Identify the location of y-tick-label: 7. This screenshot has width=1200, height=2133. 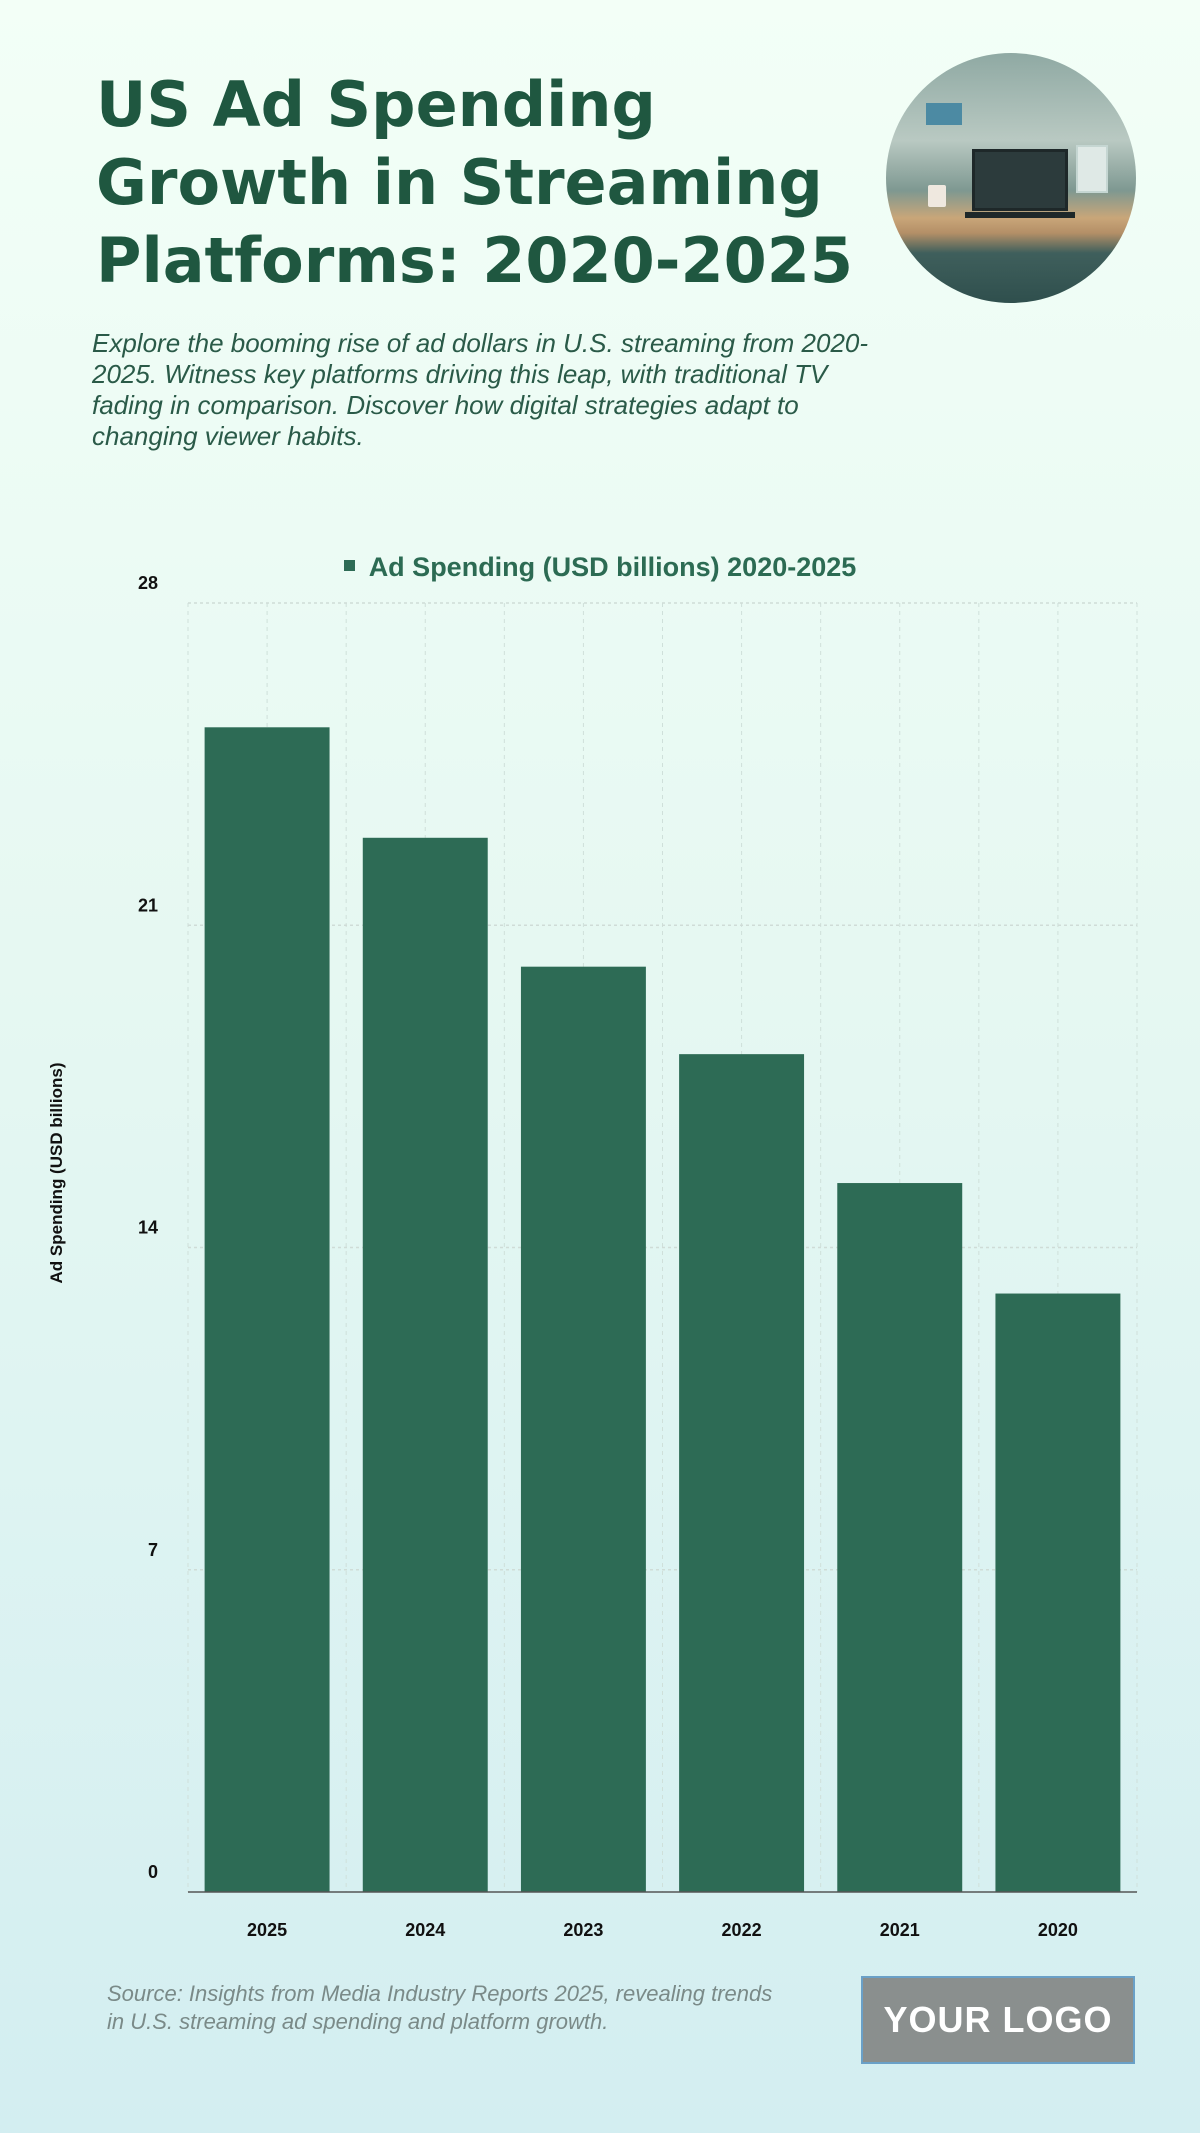
(153, 1550).